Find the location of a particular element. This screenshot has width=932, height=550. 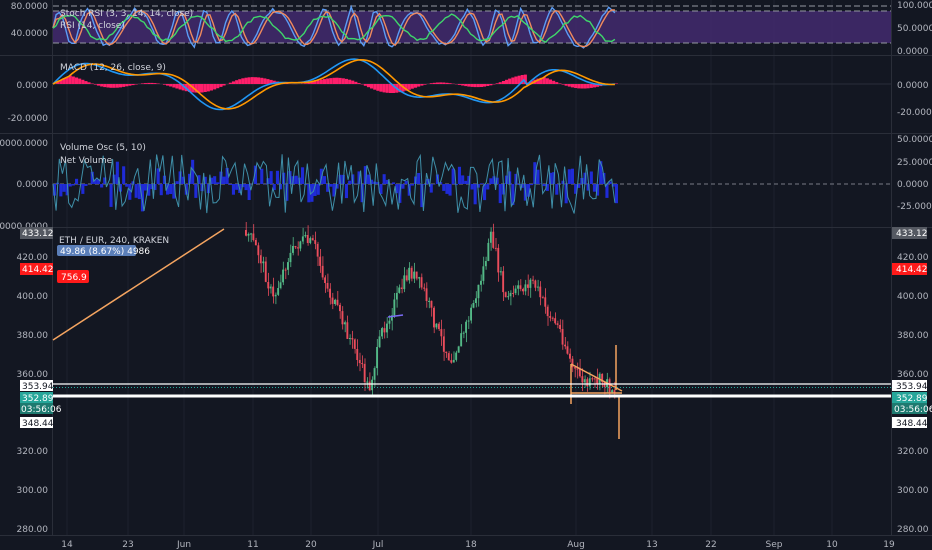

tag-white1-right-text: 353.94 is located at coordinates (912, 387).